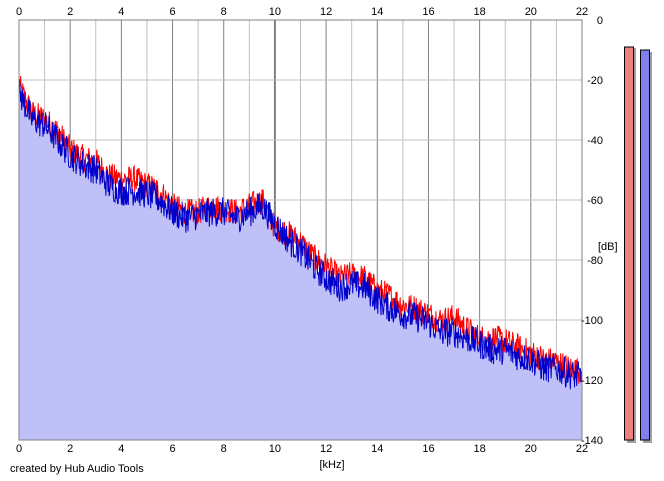  Describe the element at coordinates (302, 449) in the screenshot. I see `x-ticks-bottom: 0 2 4 6 8 10 12 14 16 18 20 22` at that location.